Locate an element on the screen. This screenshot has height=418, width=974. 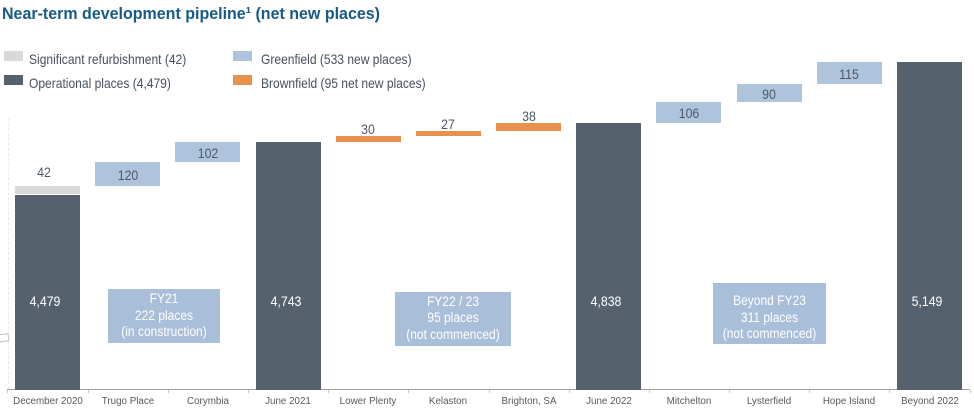
annotation-fy22-23: FY22 / 23 95 places (not commenced) is located at coordinates (453, 318).